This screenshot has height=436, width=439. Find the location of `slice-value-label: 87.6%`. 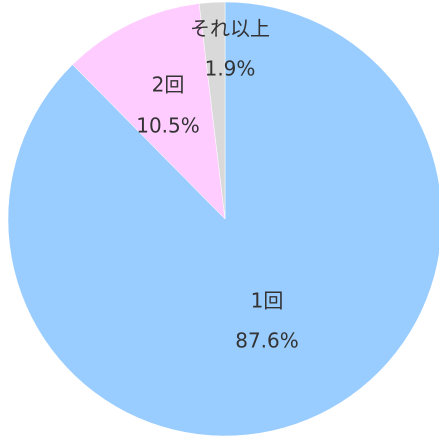

slice-value-label: 87.6% is located at coordinates (267, 341).